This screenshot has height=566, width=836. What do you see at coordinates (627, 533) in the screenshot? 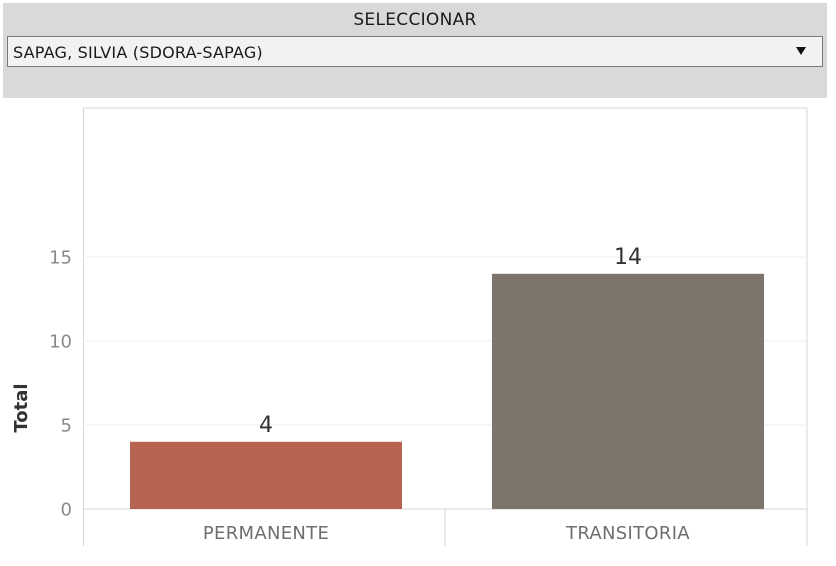
I see `category-label-transitoria: TRANSITORIA` at bounding box center [627, 533].